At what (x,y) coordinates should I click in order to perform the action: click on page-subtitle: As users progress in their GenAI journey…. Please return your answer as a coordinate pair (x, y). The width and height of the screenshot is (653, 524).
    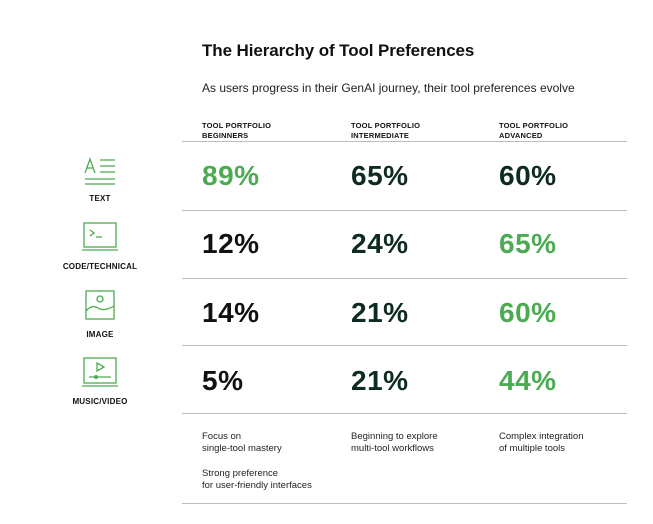
    Looking at the image, I should click on (388, 88).